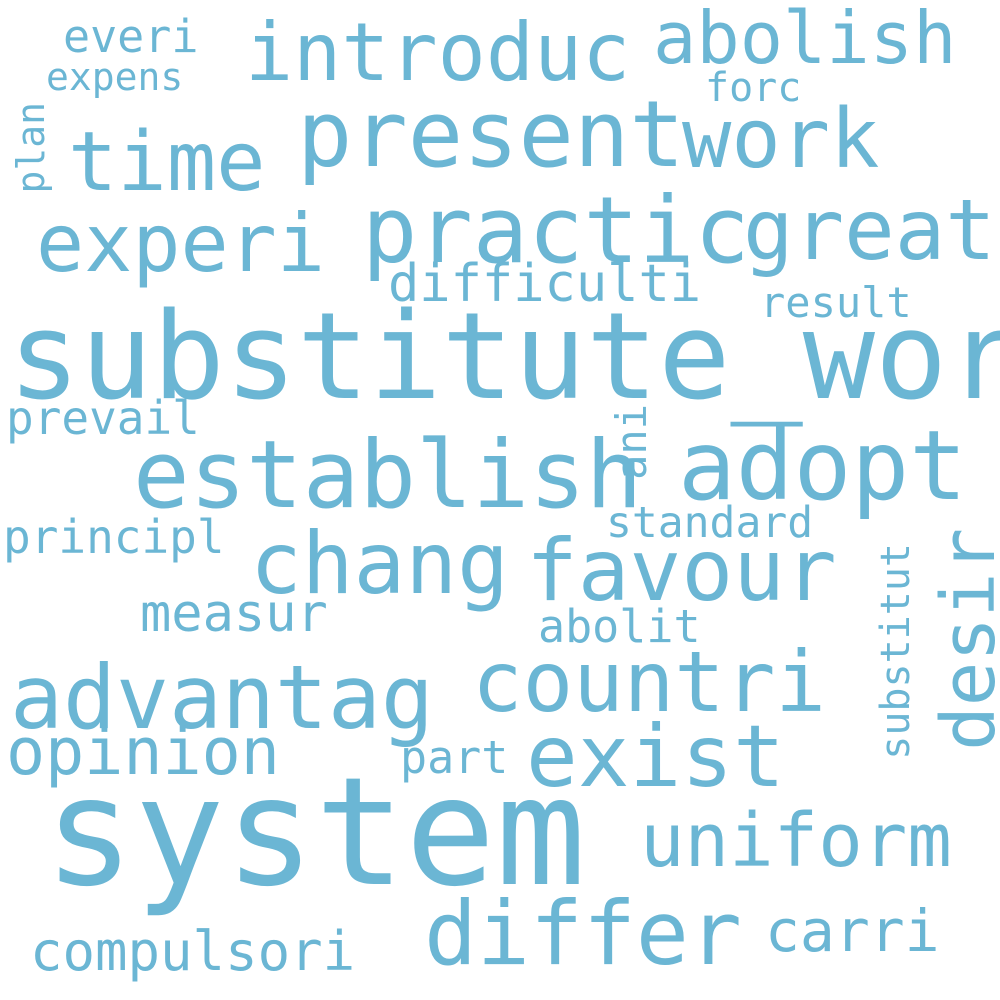 The width and height of the screenshot is (1000, 1000). Describe the element at coordinates (491, 134) in the screenshot. I see `word-present: present` at that location.